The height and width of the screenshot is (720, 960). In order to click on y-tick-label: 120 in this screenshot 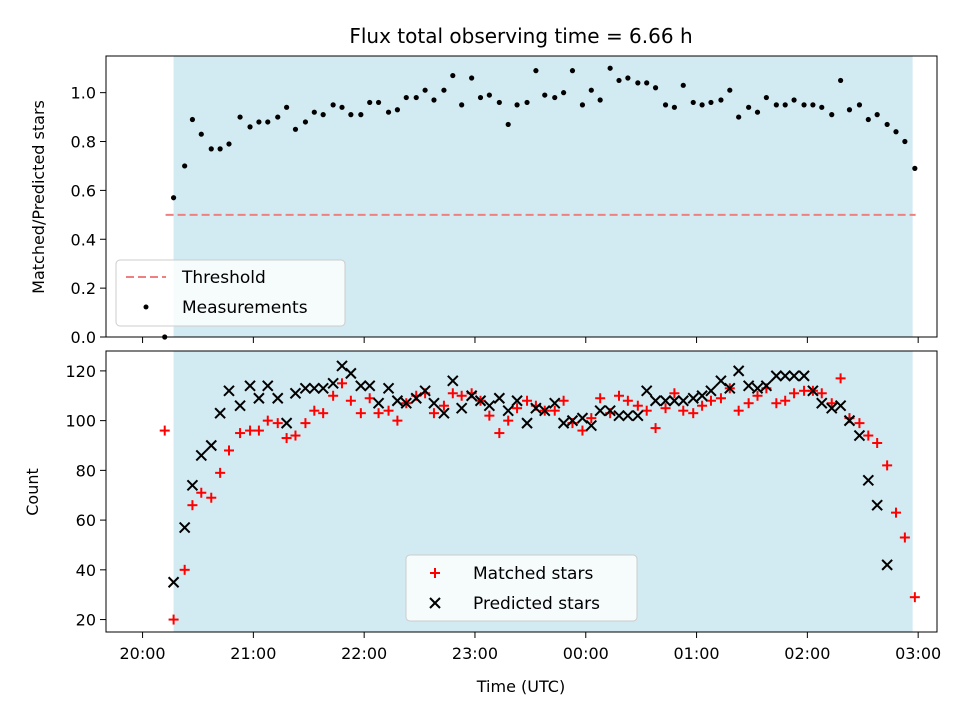, I will do `click(80, 371)`.